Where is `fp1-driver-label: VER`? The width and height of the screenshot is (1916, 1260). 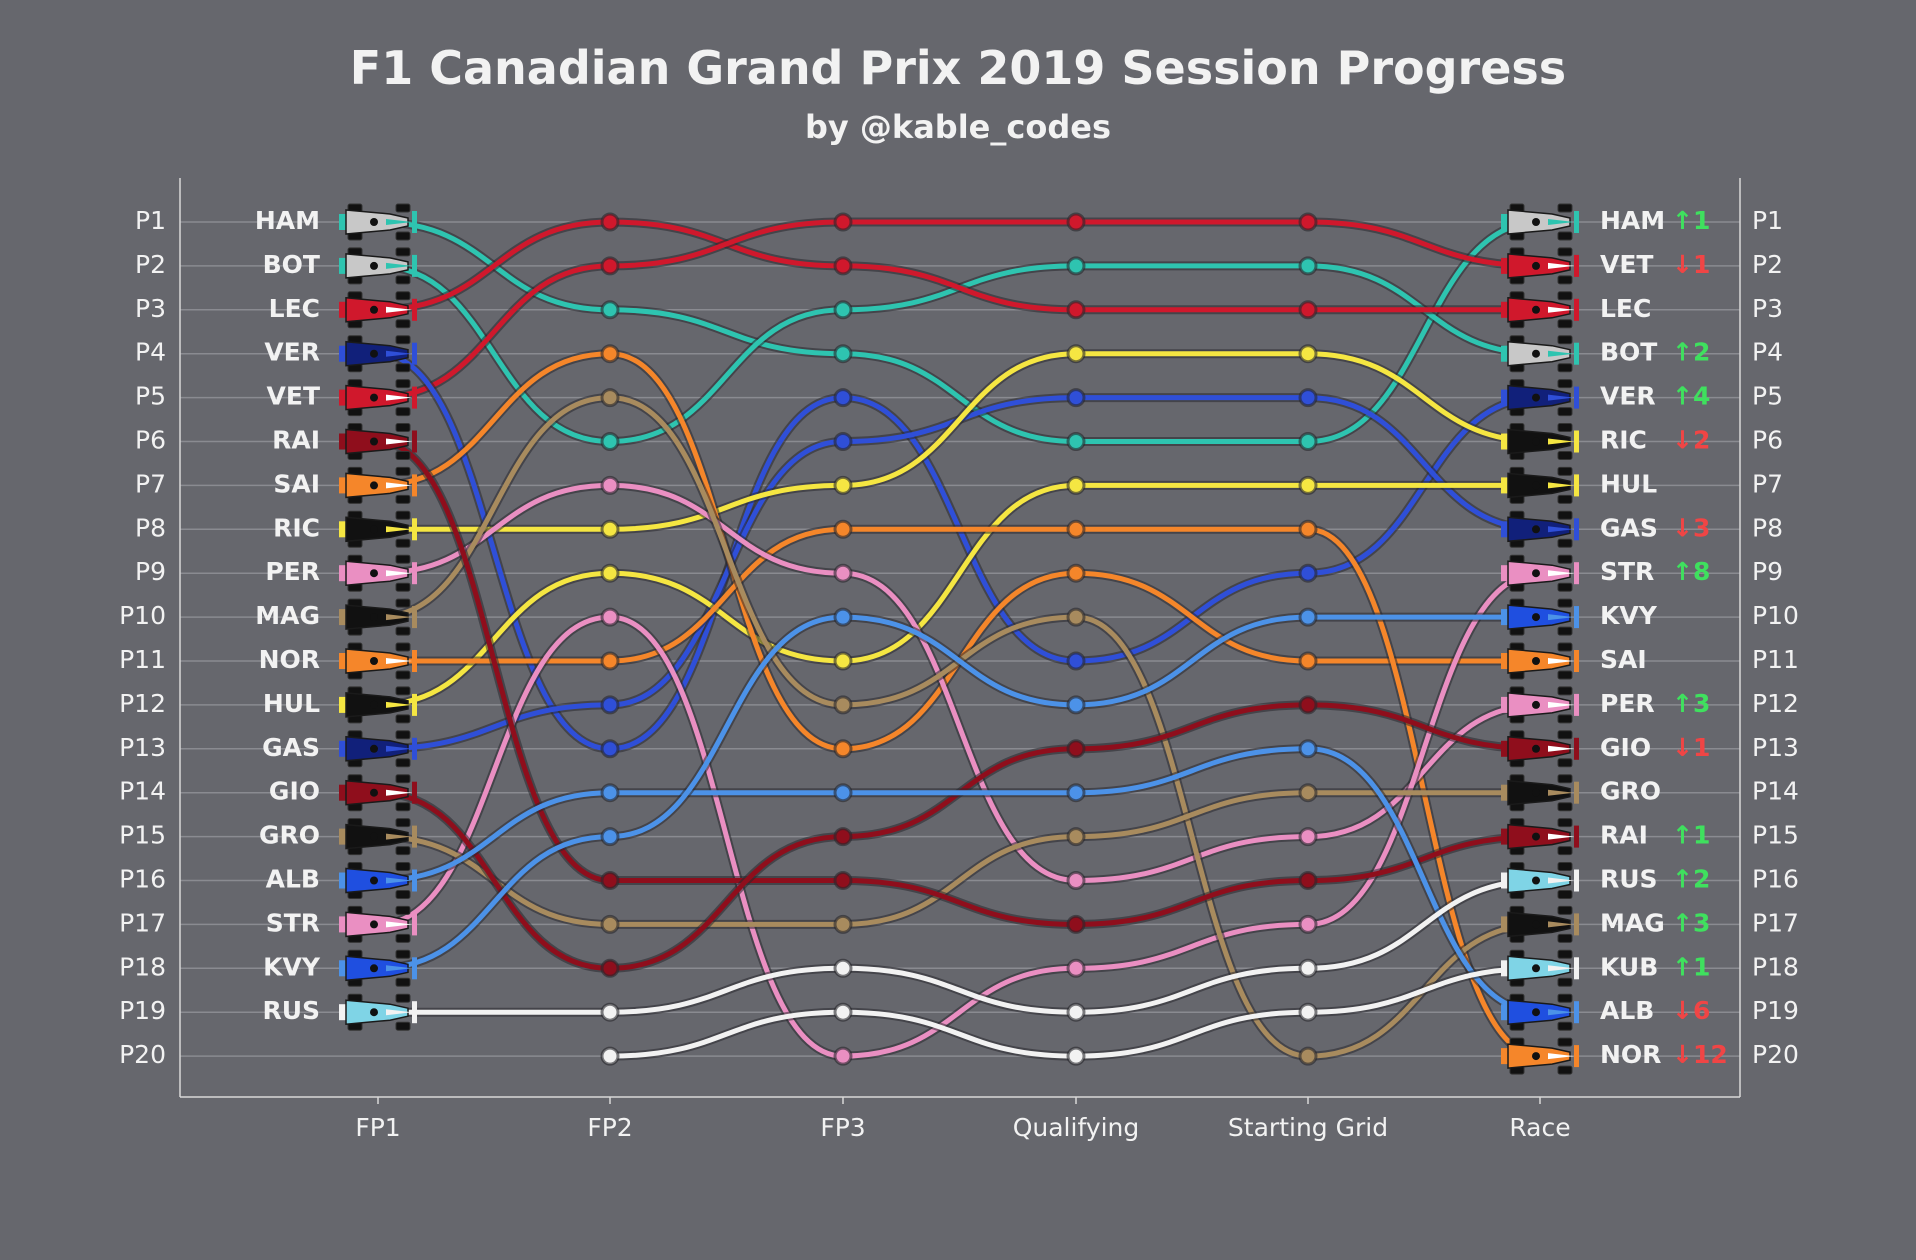
fp1-driver-label: VER is located at coordinates (292, 352).